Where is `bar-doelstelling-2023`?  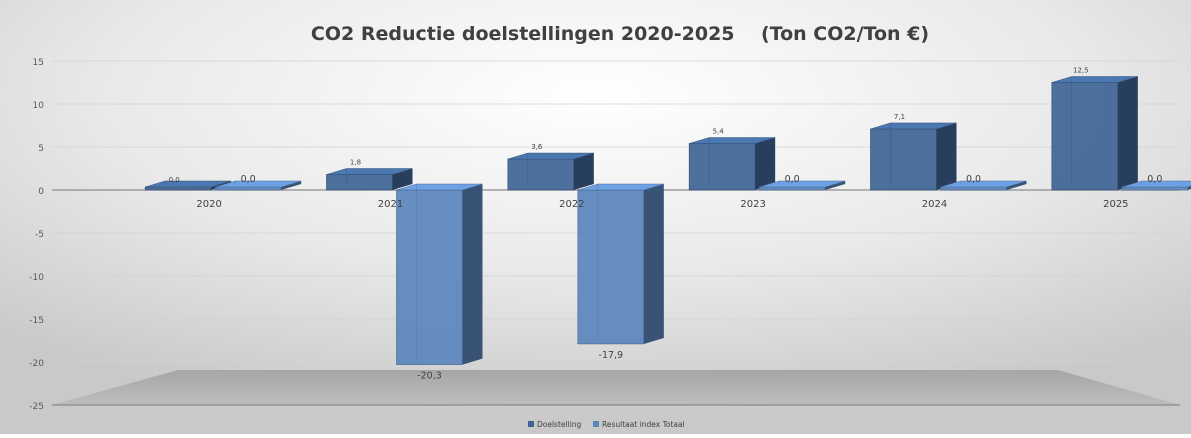
bar-doelstelling-2023 is located at coordinates (732, 164).